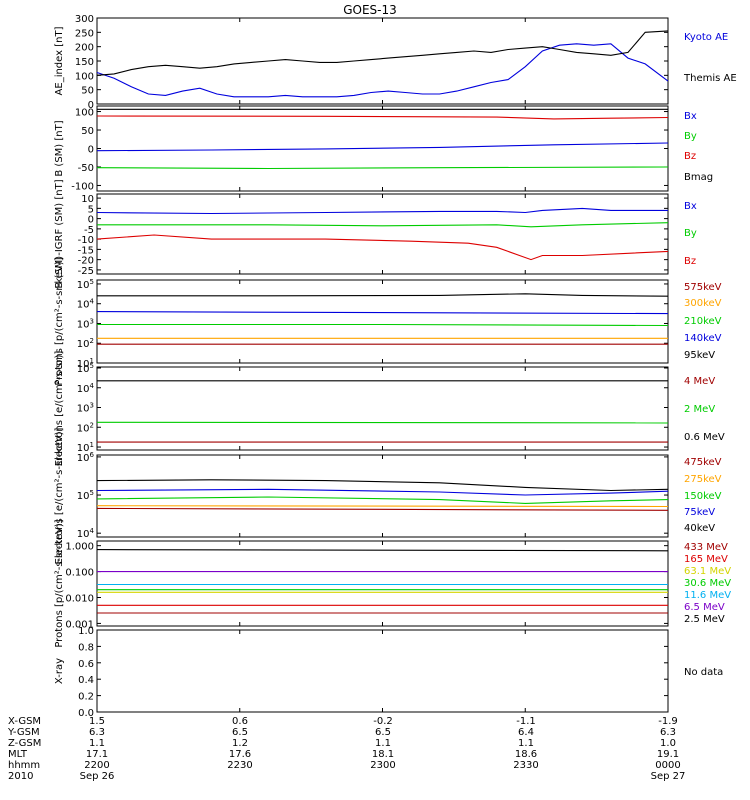 Image resolution: width=750 pixels, height=800 pixels. I want to click on ylabel: B (SM) [nT], so click(59, 148).